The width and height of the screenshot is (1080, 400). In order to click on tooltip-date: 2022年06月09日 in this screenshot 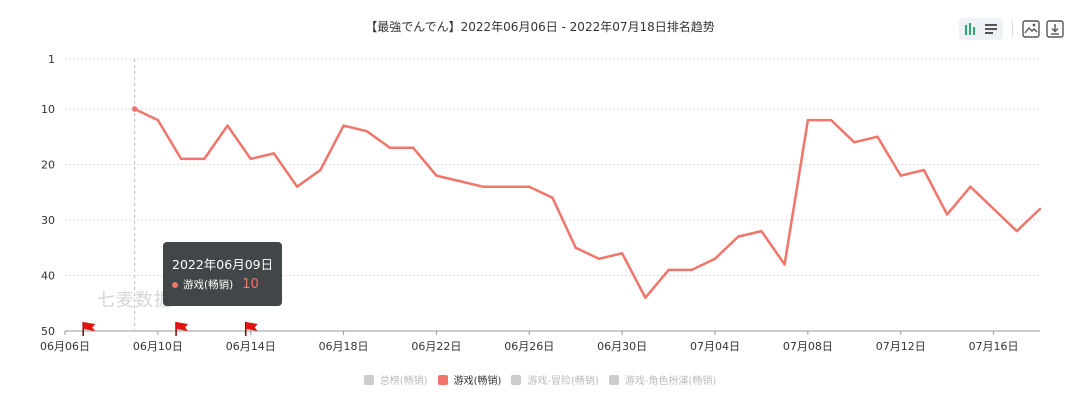, I will do `click(223, 264)`.